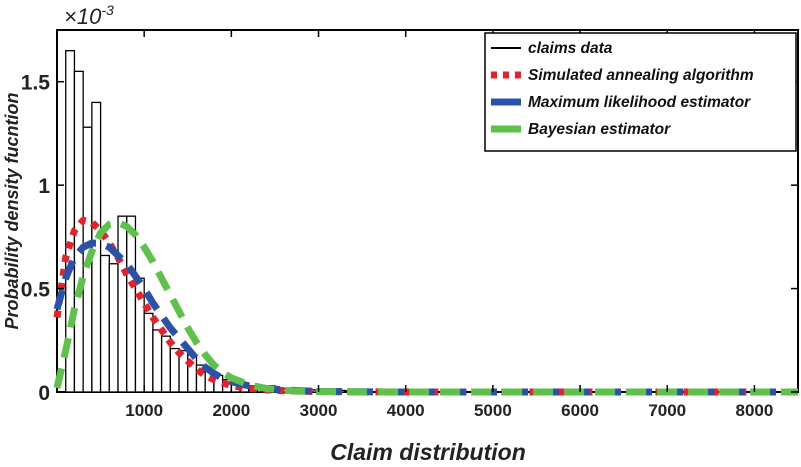  What do you see at coordinates (36, 83) in the screenshot?
I see `y-tick-label: 1.5` at bounding box center [36, 83].